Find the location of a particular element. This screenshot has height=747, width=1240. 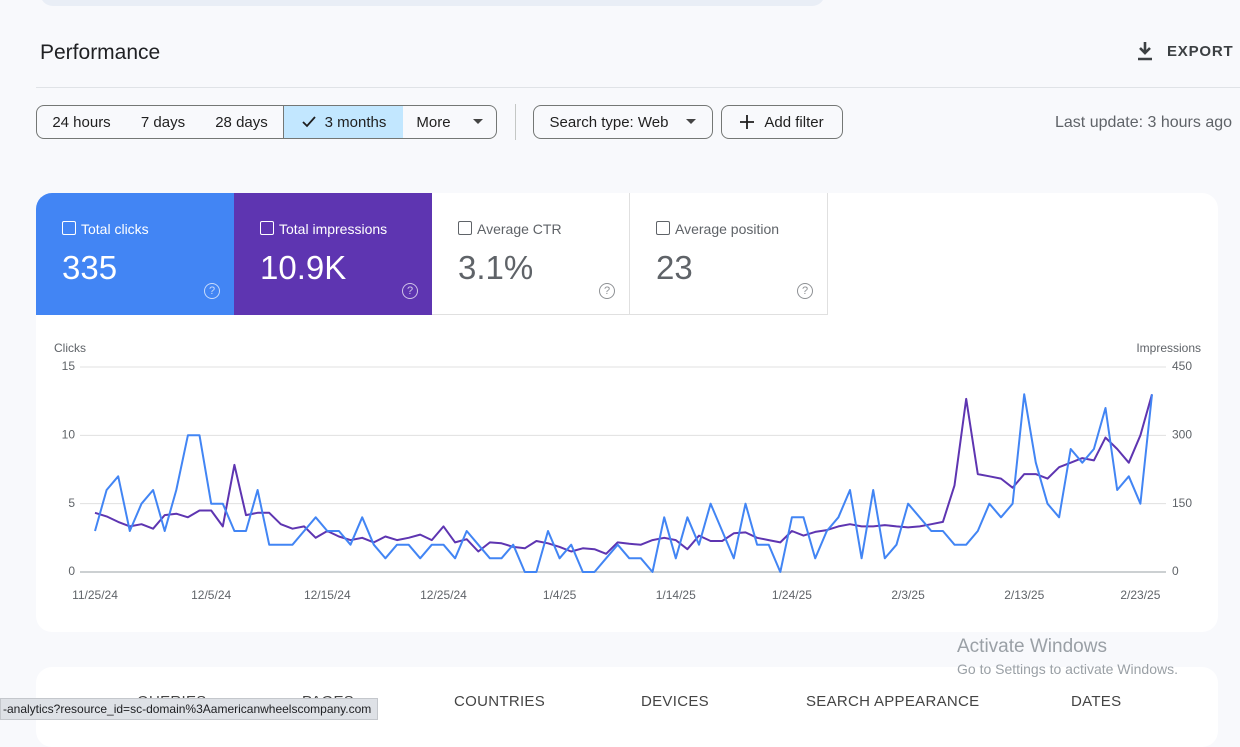

more-chip: More is located at coordinates (450, 122).